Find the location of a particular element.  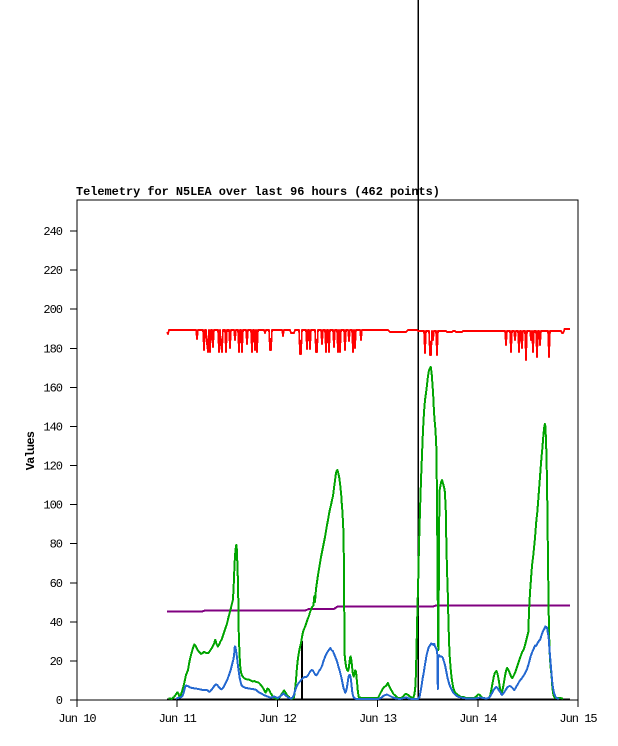

svg-text: 140 is located at coordinates (52, 427).